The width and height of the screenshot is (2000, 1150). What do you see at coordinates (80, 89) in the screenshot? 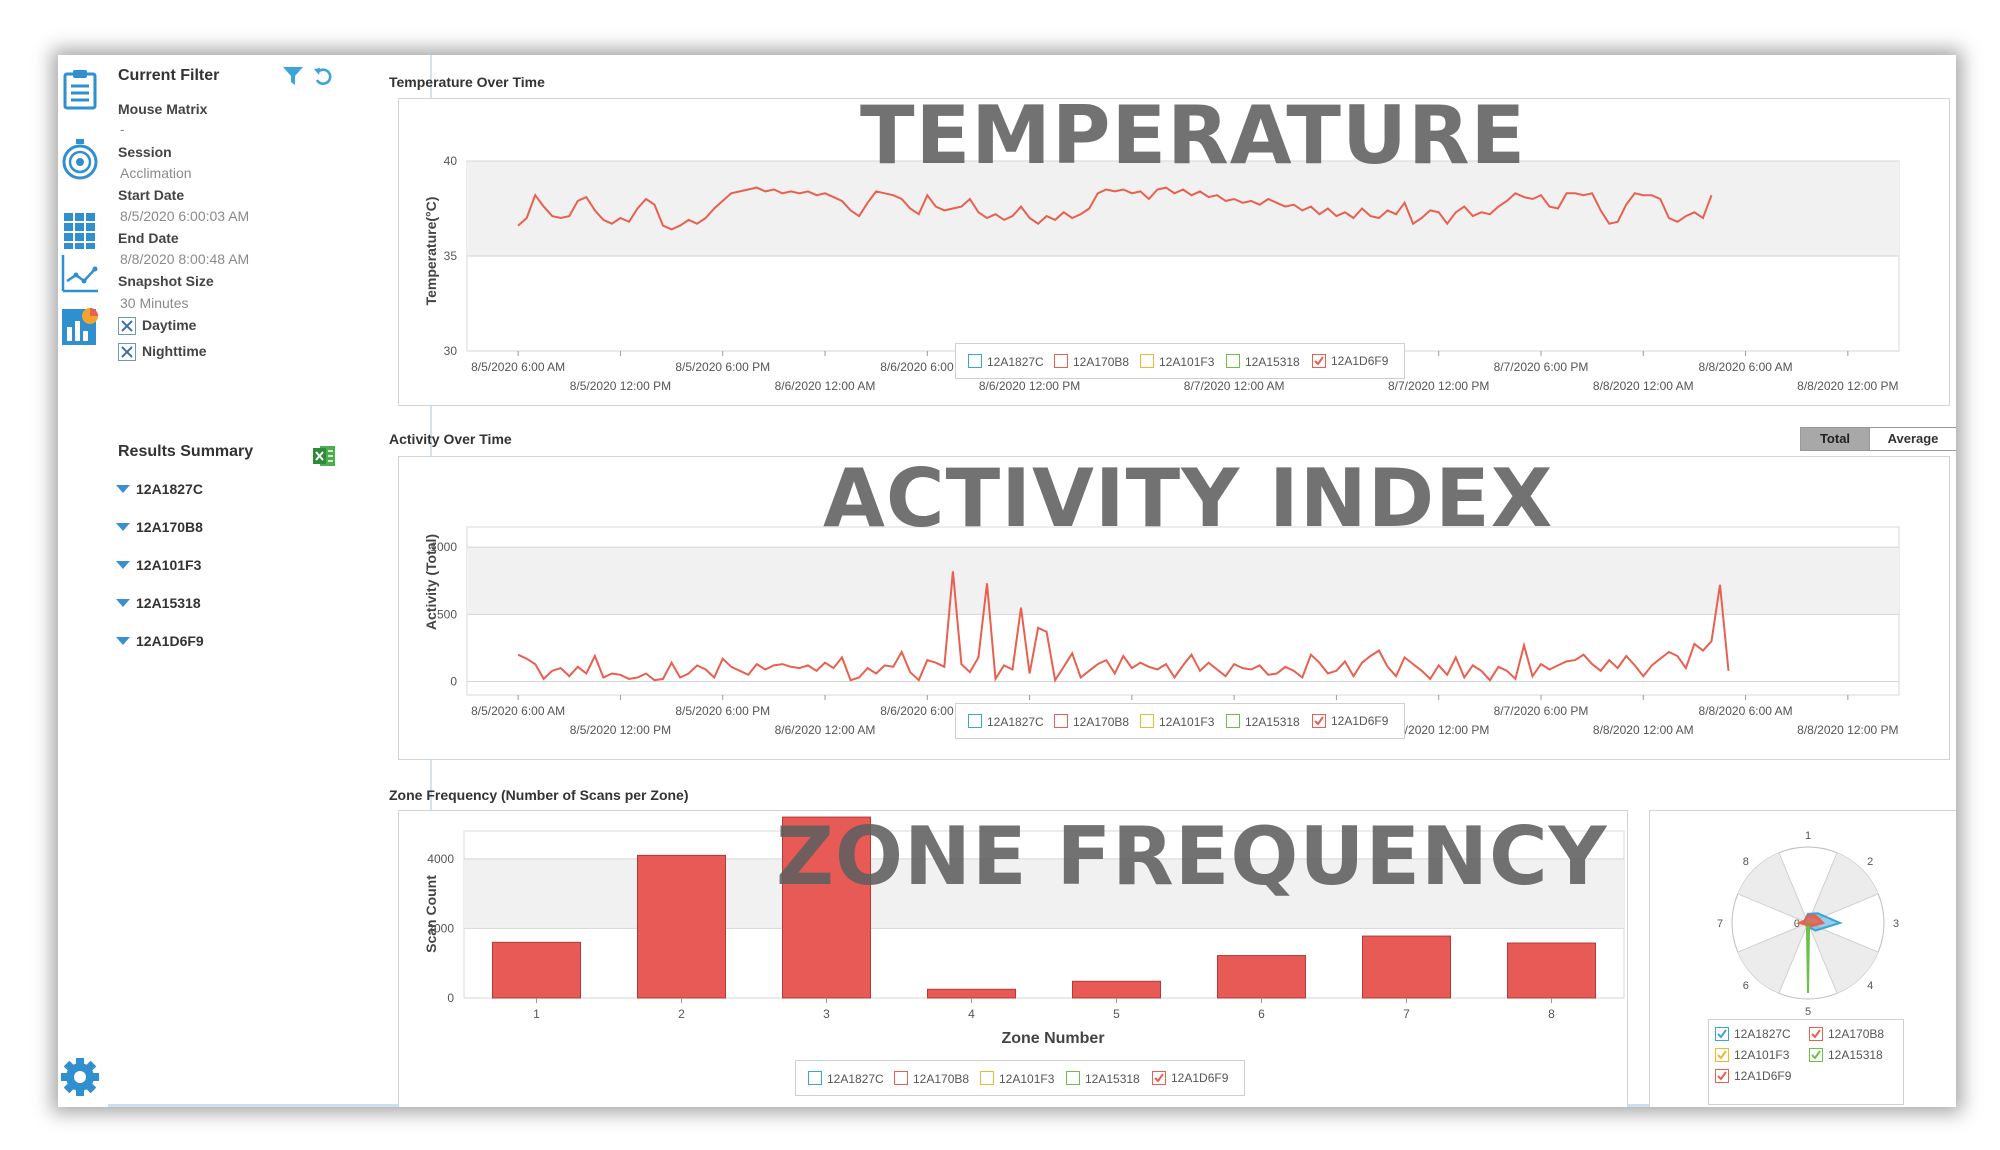
I see `clipboard-icon` at bounding box center [80, 89].